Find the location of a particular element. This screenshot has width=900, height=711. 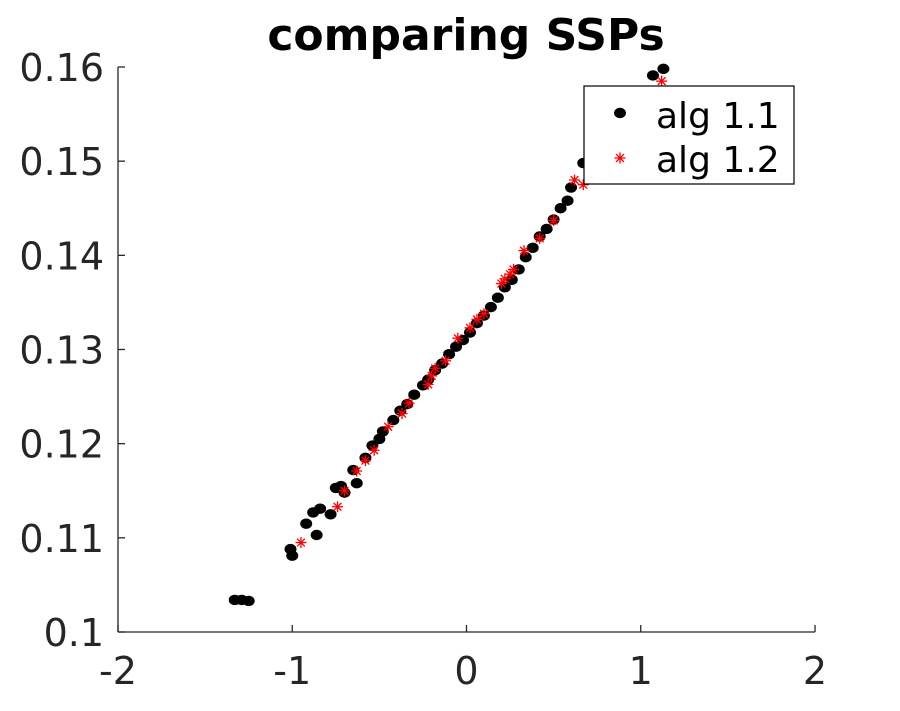

x-tick-label: -1 is located at coordinates (292, 671).